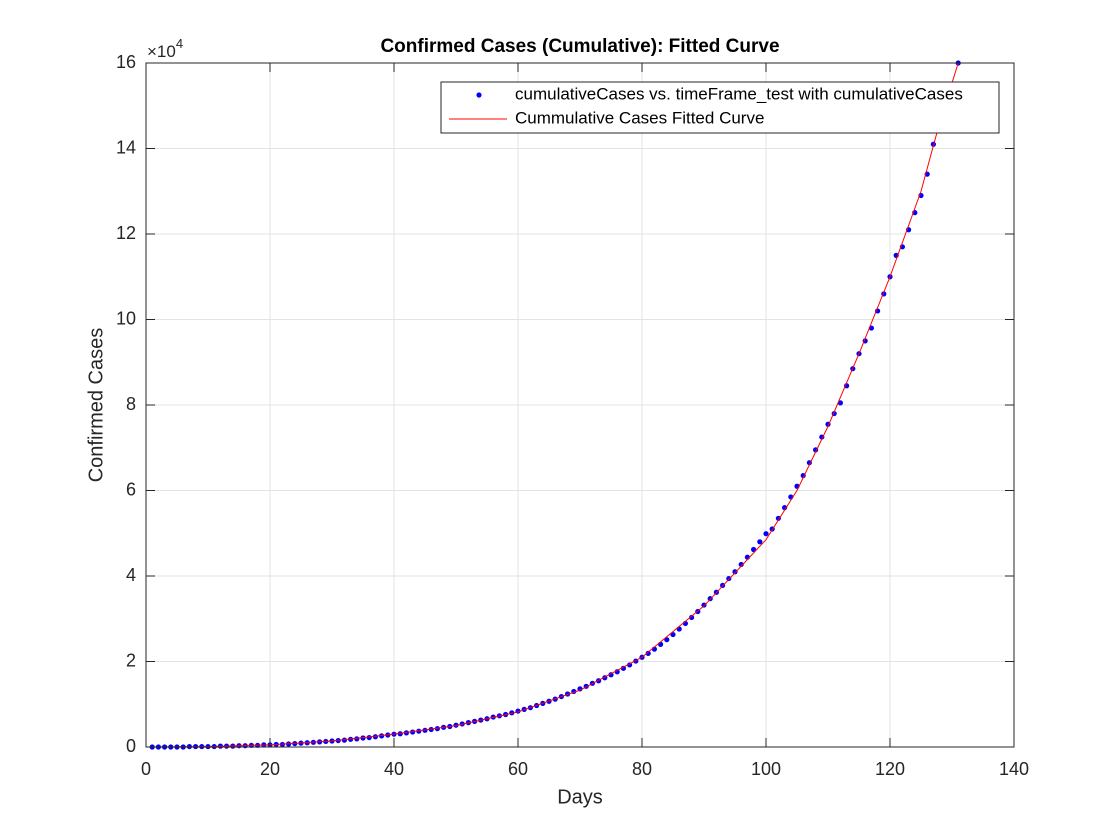  I want to click on y-tick-label: 6, so click(131, 489).